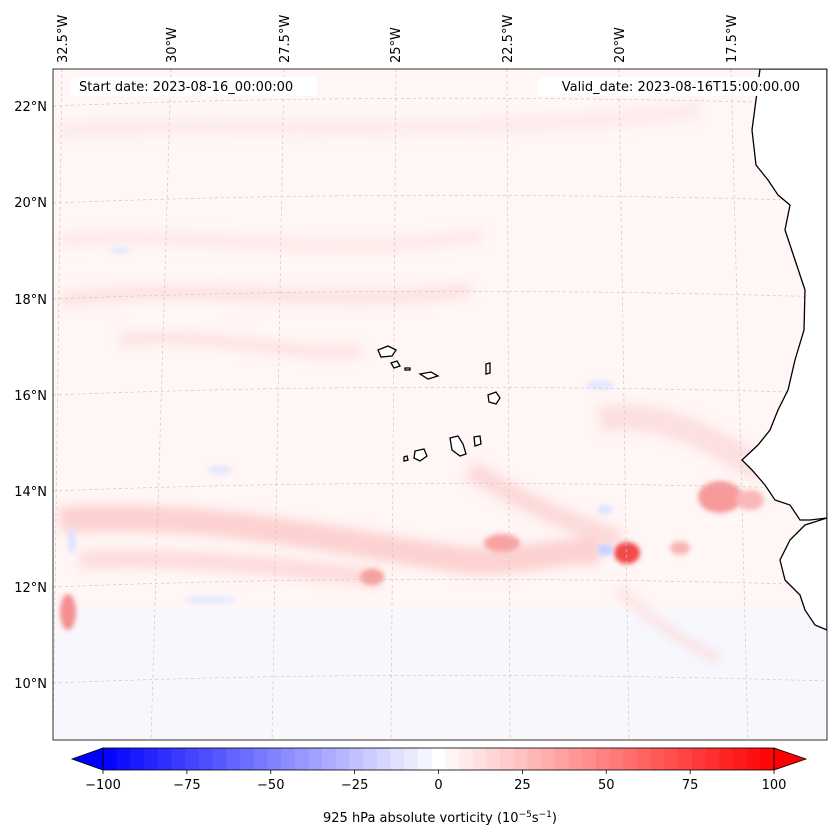 This screenshot has height=839, width=837. Describe the element at coordinates (681, 87) in the screenshot. I see `valid-date-text: Valid_date: 2023-08-16T15:00:00.00` at that location.